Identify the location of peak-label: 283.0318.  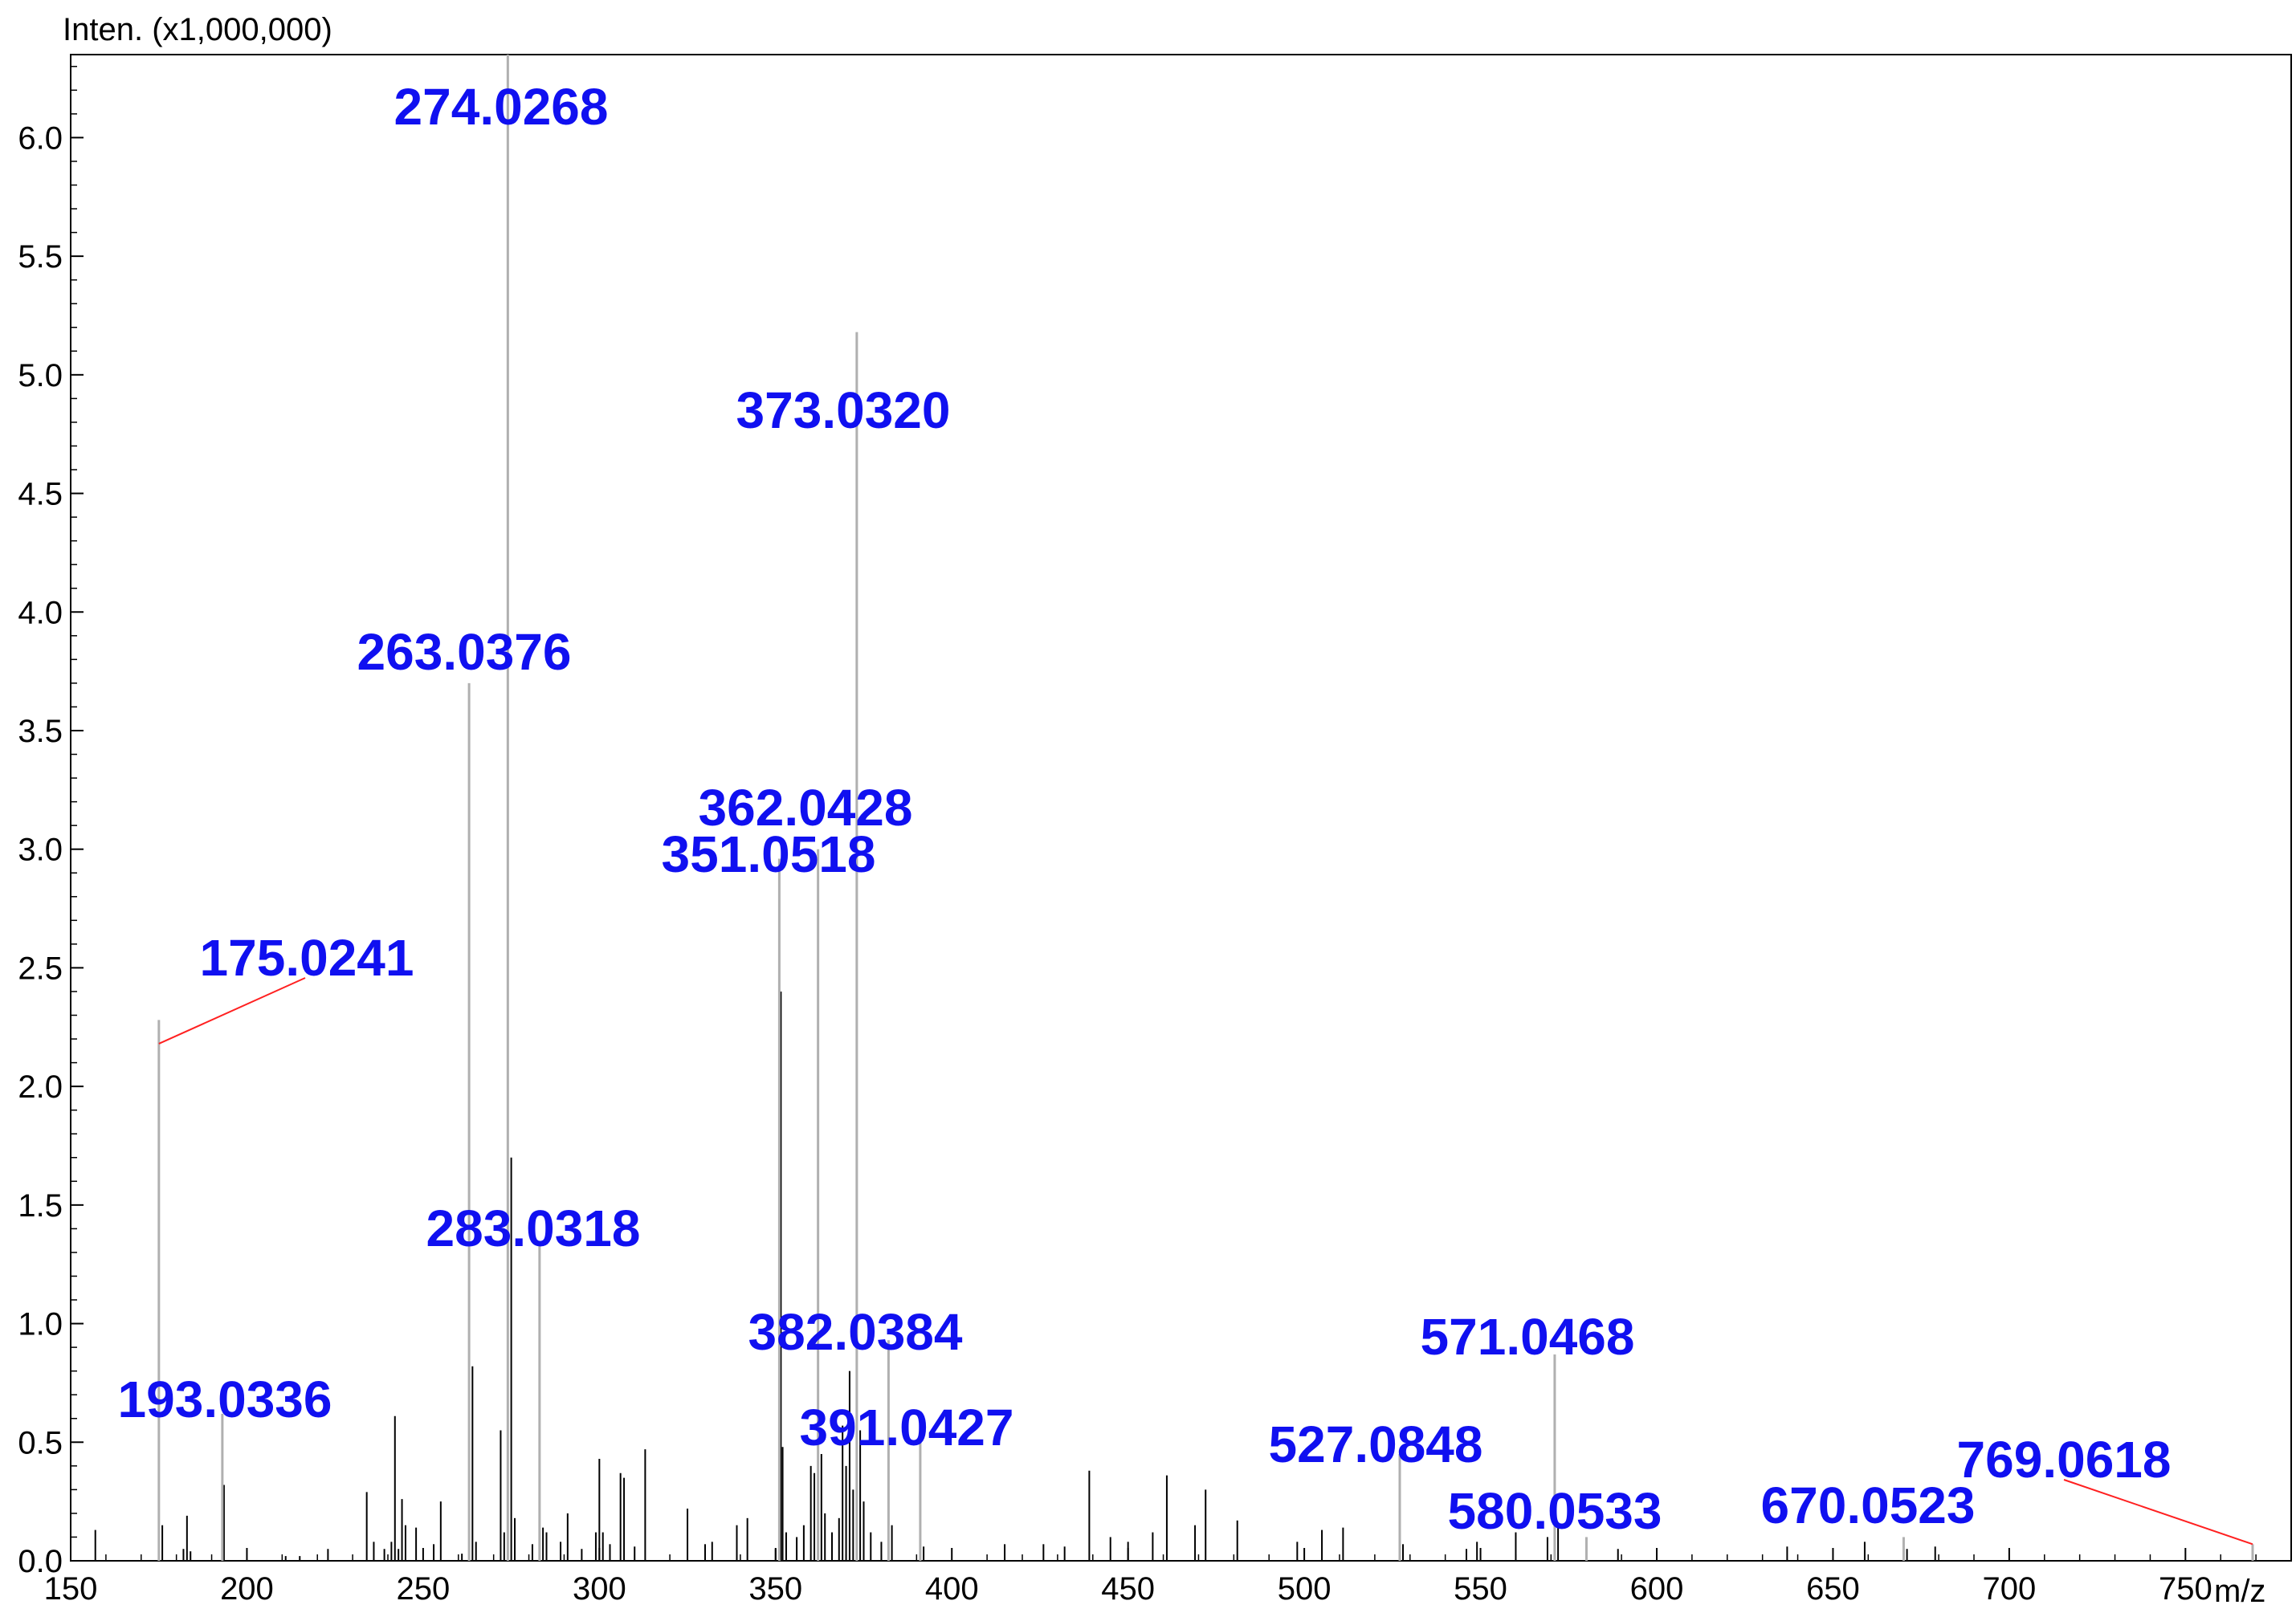
(533, 1228).